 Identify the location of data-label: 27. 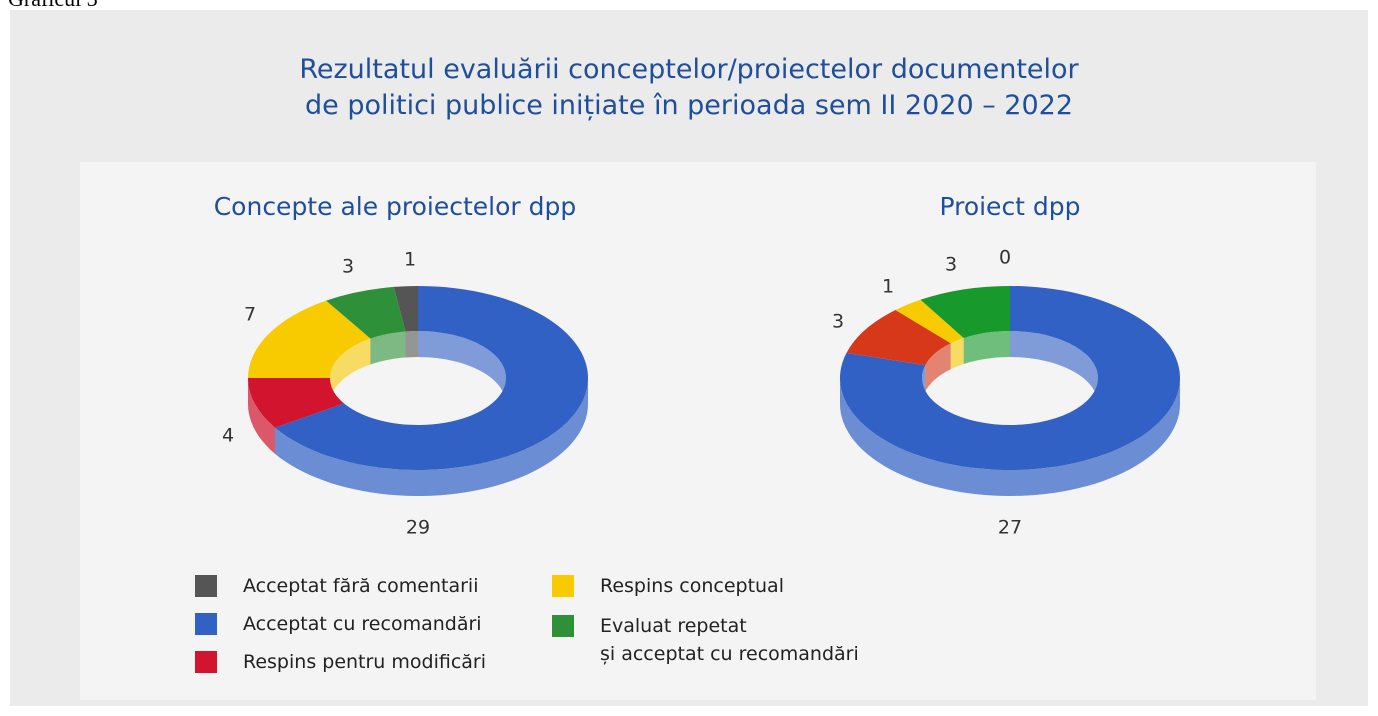
(1010, 528).